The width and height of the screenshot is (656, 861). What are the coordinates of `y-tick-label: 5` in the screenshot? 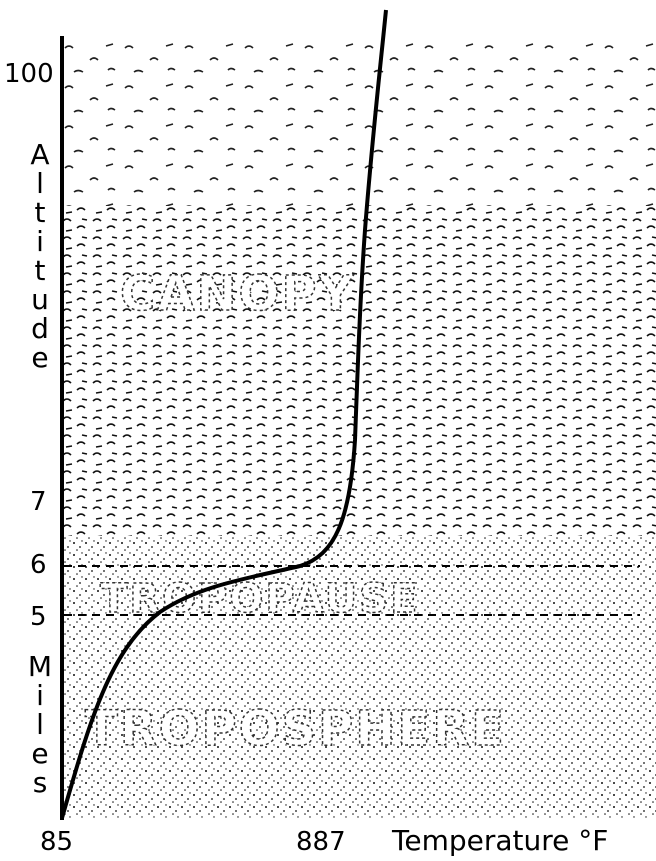 It's located at (38, 617).